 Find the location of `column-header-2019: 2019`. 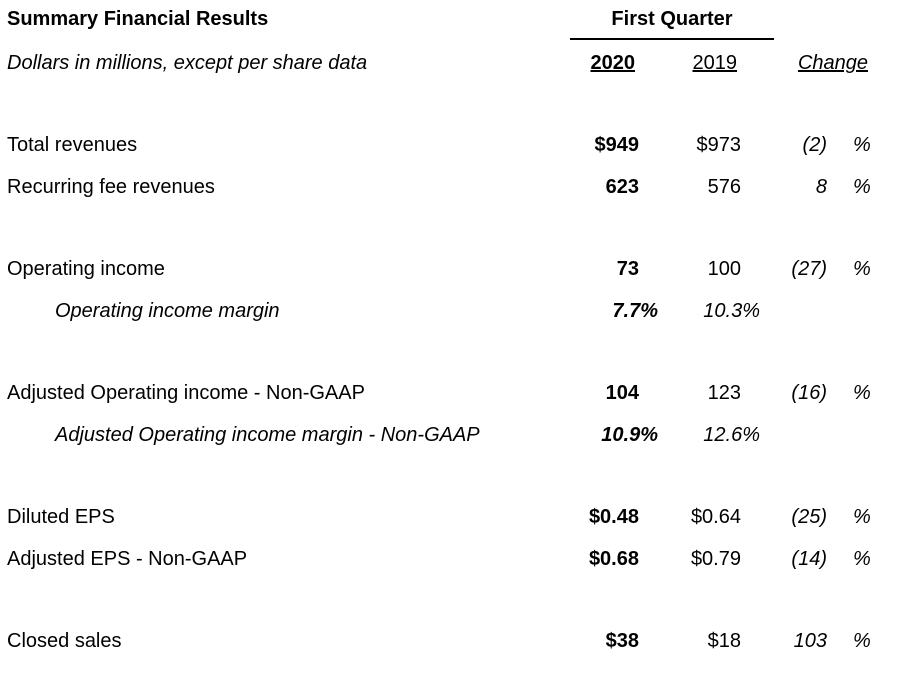

column-header-2019: 2019 is located at coordinates (715, 63).